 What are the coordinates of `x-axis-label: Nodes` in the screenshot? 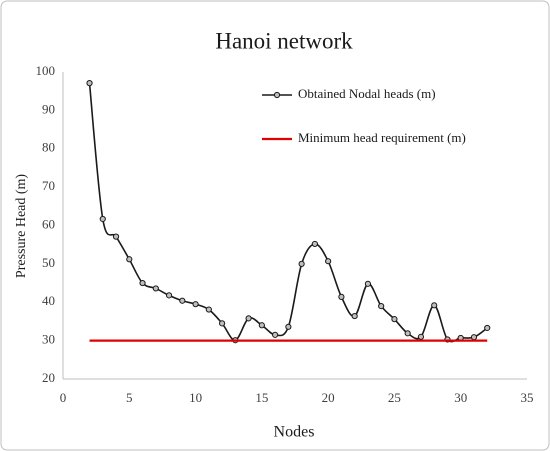 It's located at (294, 432).